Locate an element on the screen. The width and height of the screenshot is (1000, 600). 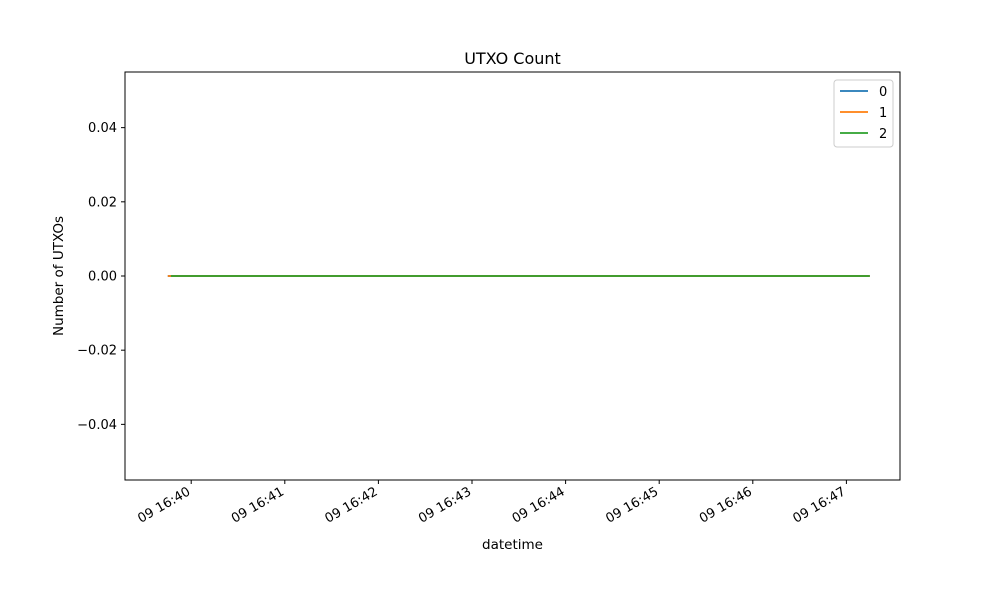
y-tick-label: −0.04 is located at coordinates (97, 425).